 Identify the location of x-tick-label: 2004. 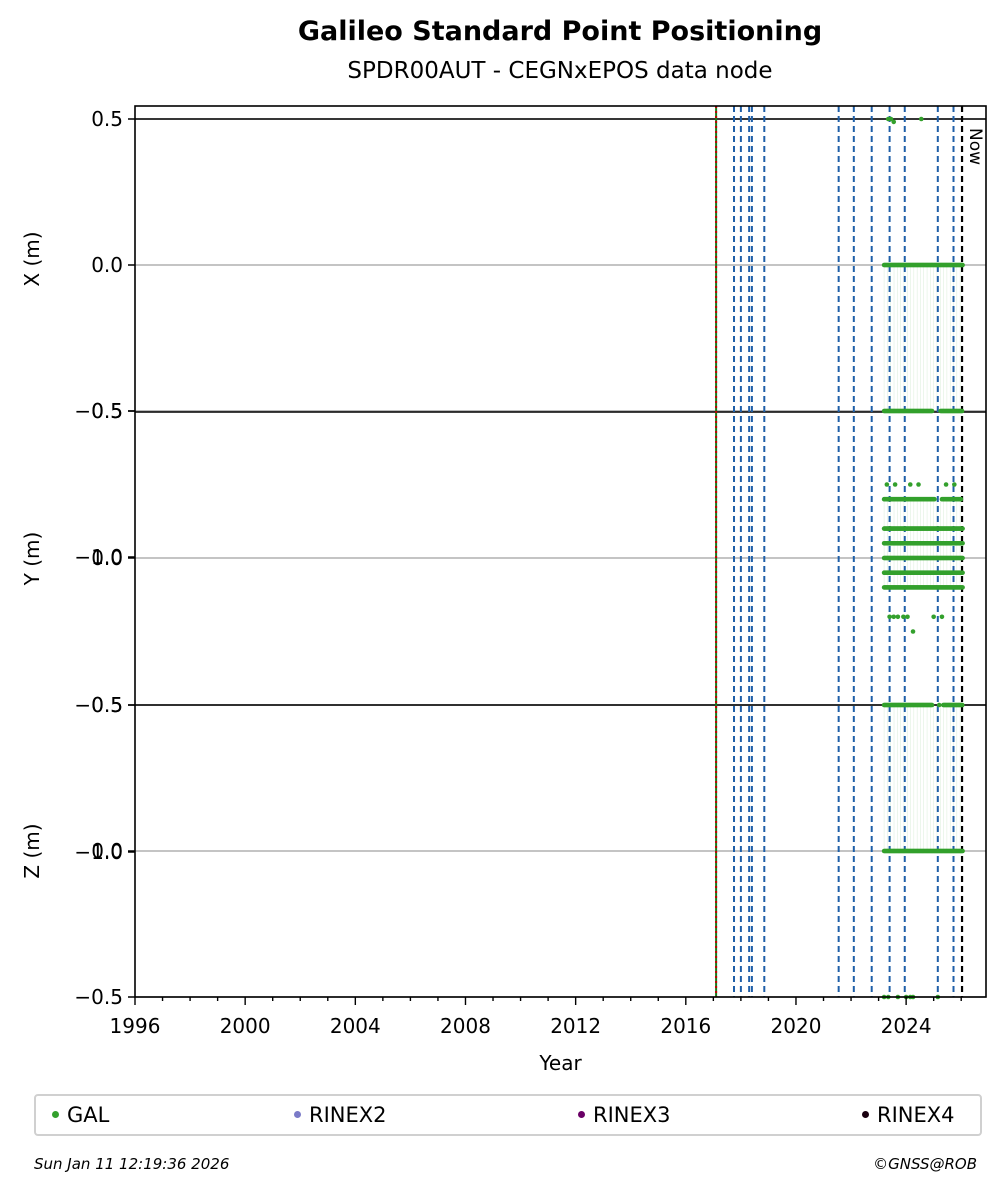
(355, 1026).